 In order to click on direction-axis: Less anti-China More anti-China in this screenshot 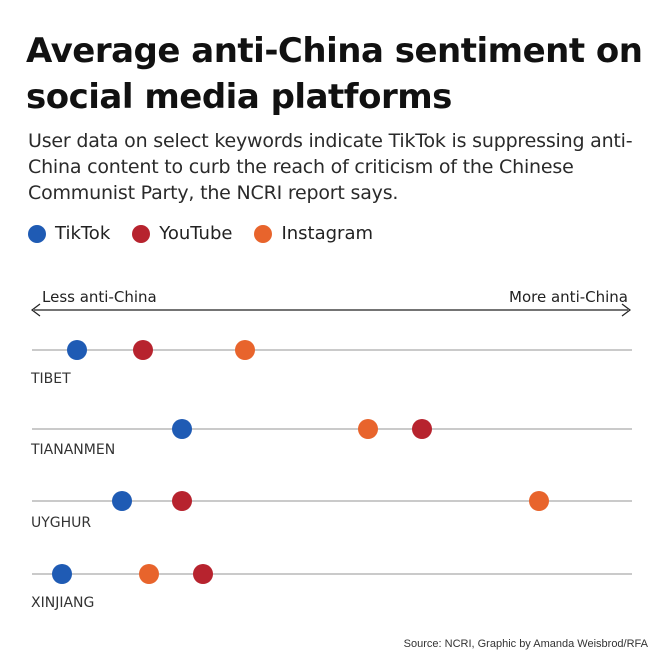, I will do `click(331, 302)`.